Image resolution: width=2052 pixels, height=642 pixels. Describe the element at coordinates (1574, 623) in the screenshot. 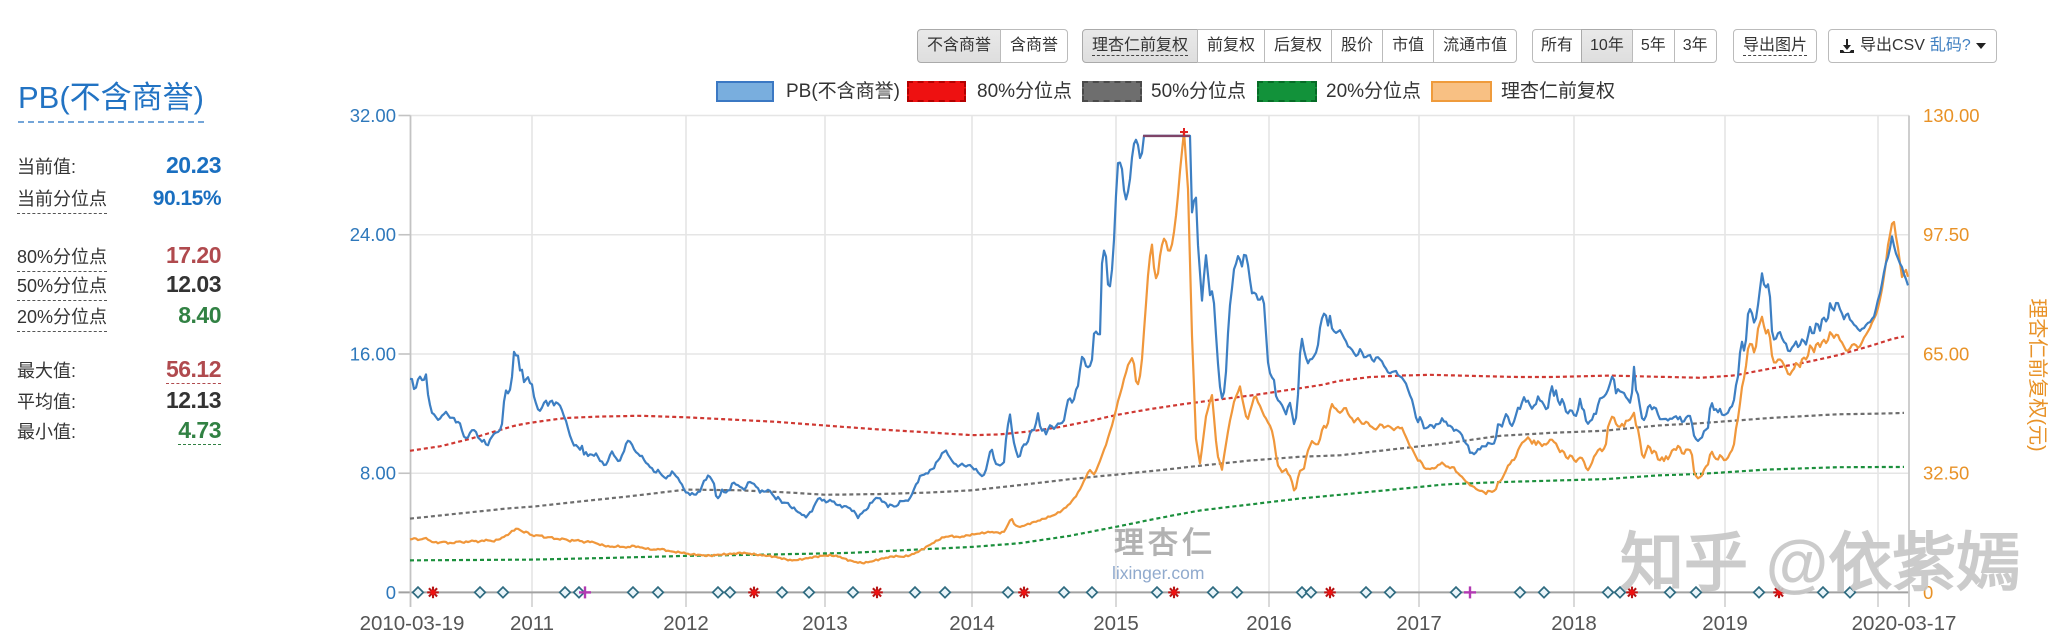

I see `svg-text: 2018` at that location.